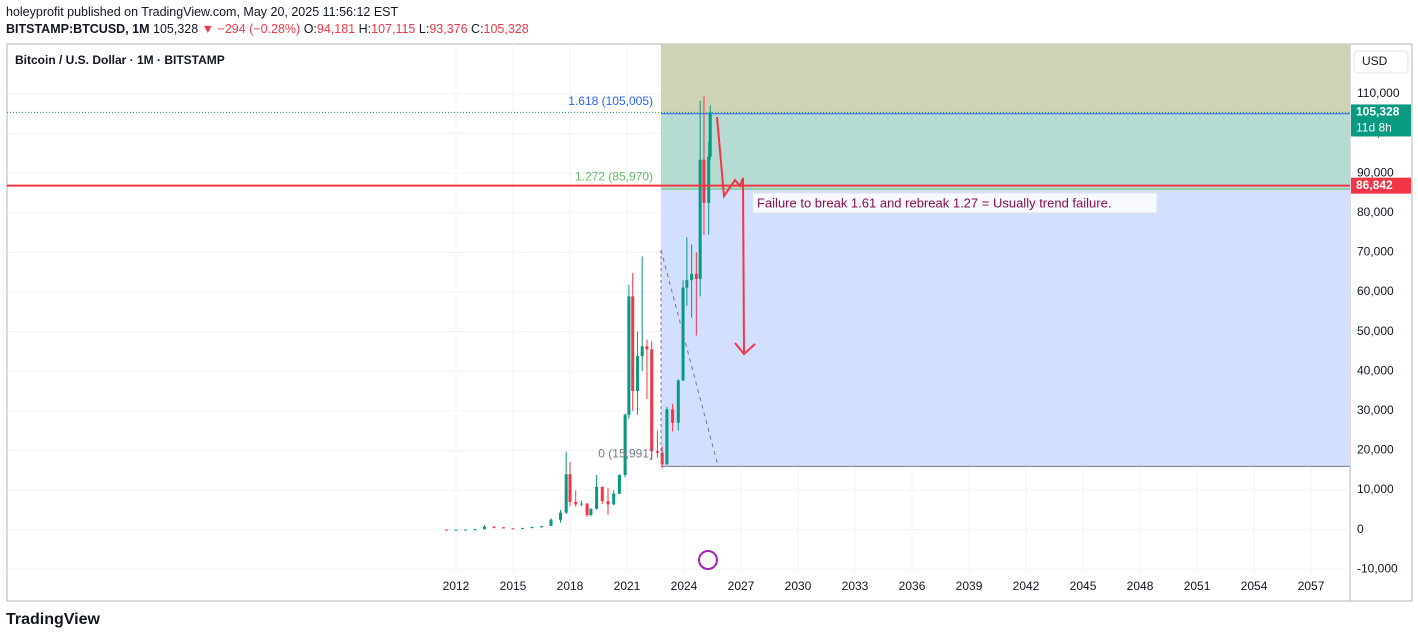 The width and height of the screenshot is (1418, 638). I want to click on annotation-box, so click(955, 203).